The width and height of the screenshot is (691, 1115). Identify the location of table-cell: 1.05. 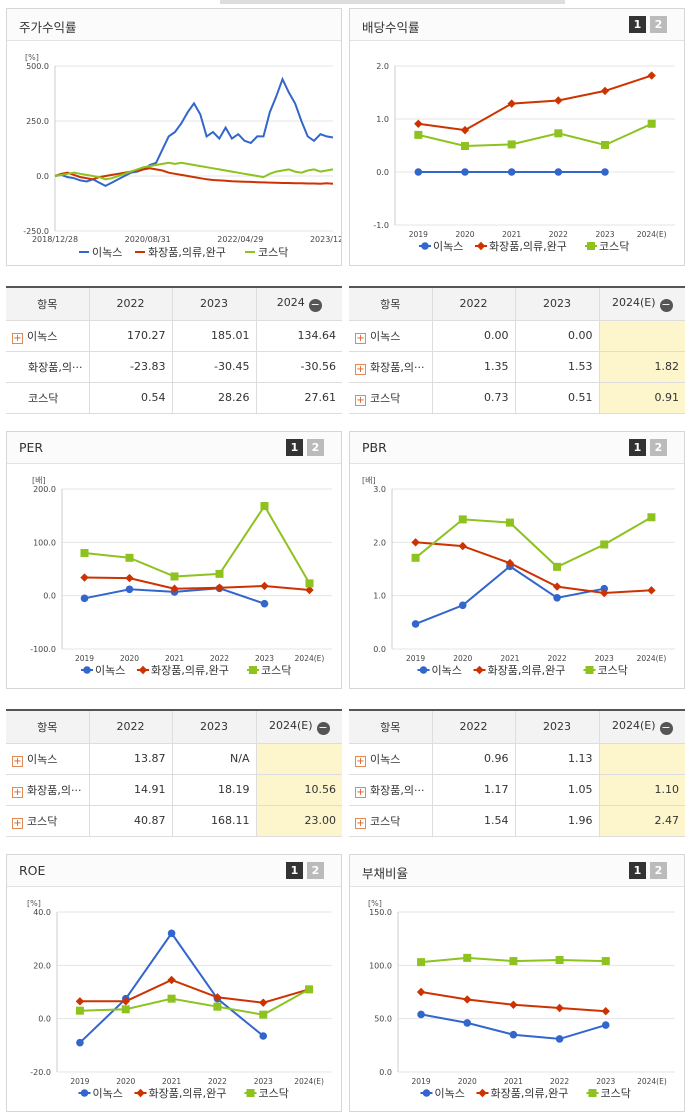
(557, 790).